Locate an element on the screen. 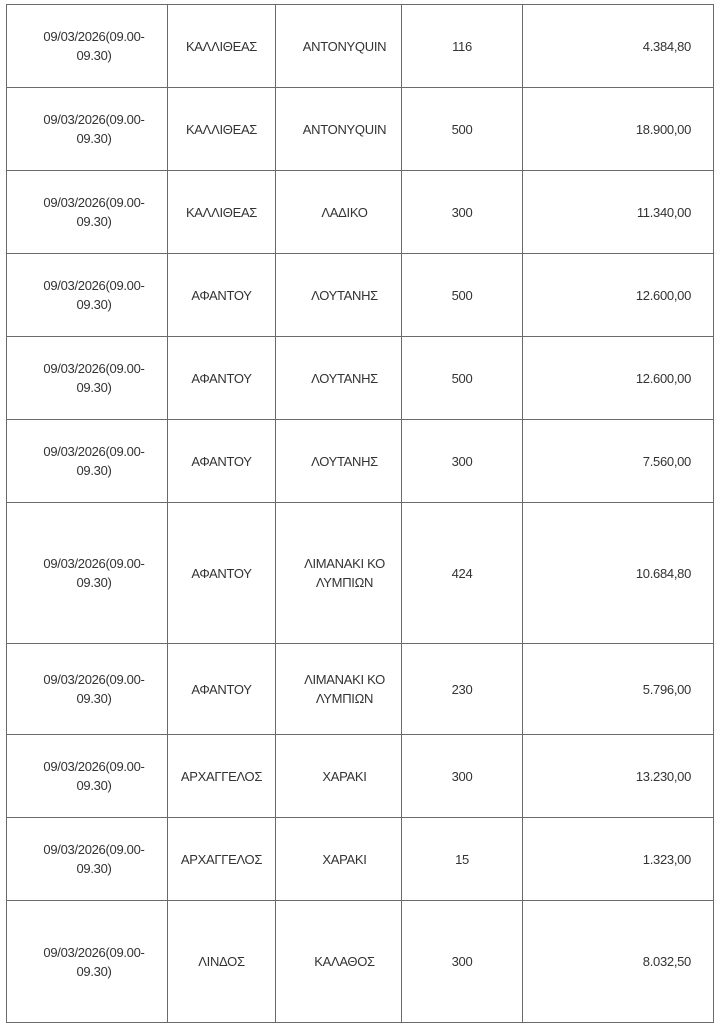  amount-cell: 11.340,00 is located at coordinates (618, 212).